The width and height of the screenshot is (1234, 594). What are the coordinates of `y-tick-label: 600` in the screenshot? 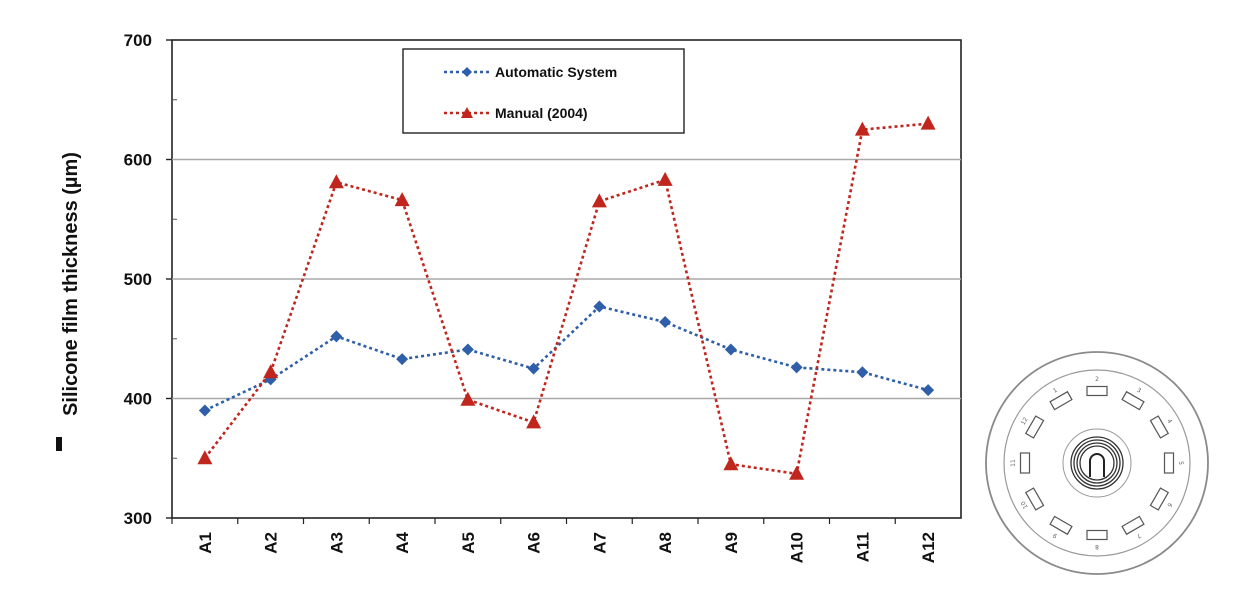 It's located at (138, 160).